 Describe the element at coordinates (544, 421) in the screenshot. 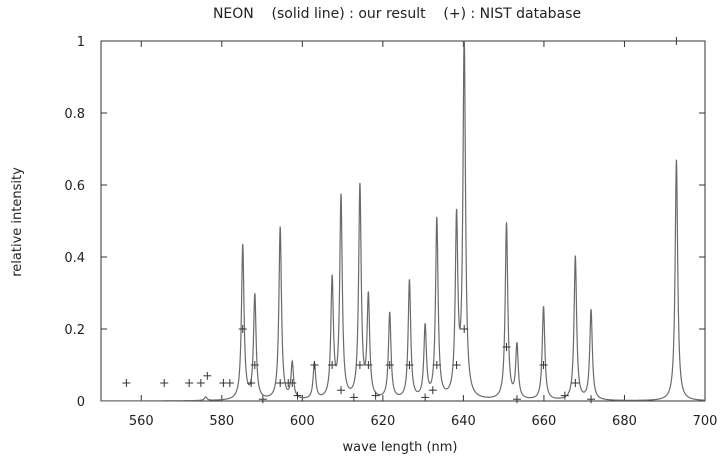

I see `x-tick-label: 660` at that location.